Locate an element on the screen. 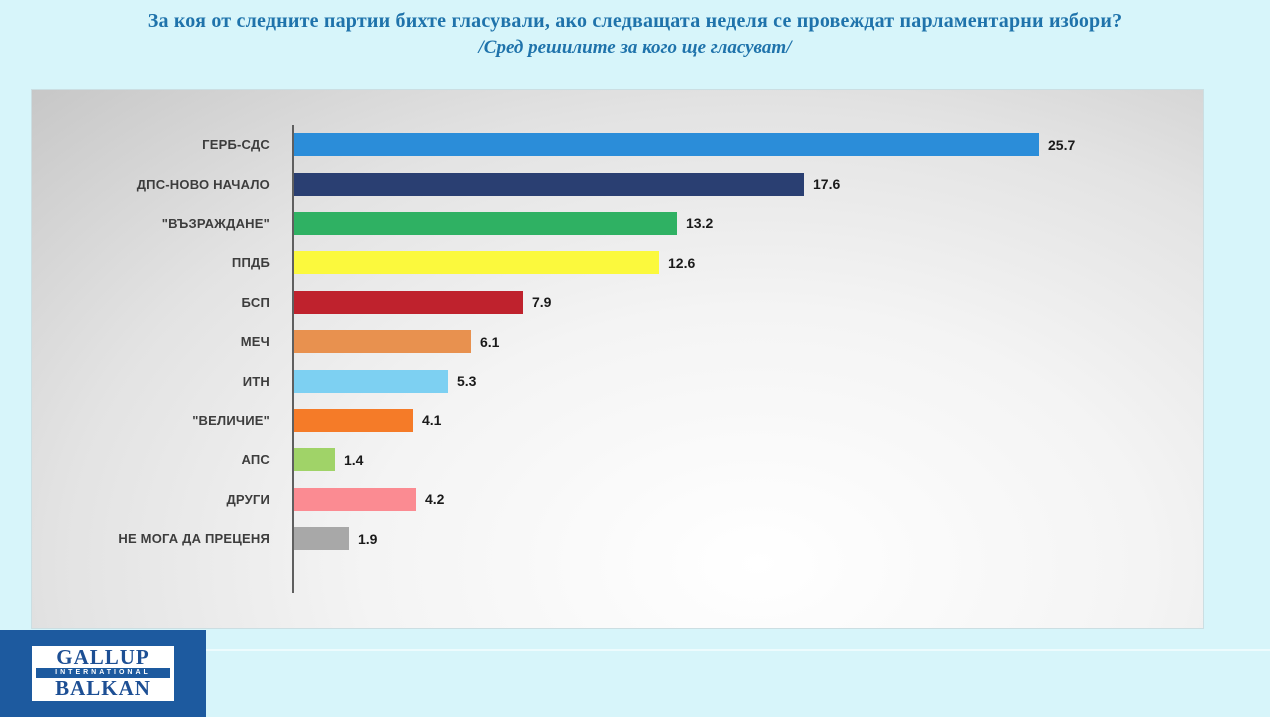 The width and height of the screenshot is (1270, 717). bar-row: ДПС-НОВО НАЧАЛО 17.6 is located at coordinates (610, 183).